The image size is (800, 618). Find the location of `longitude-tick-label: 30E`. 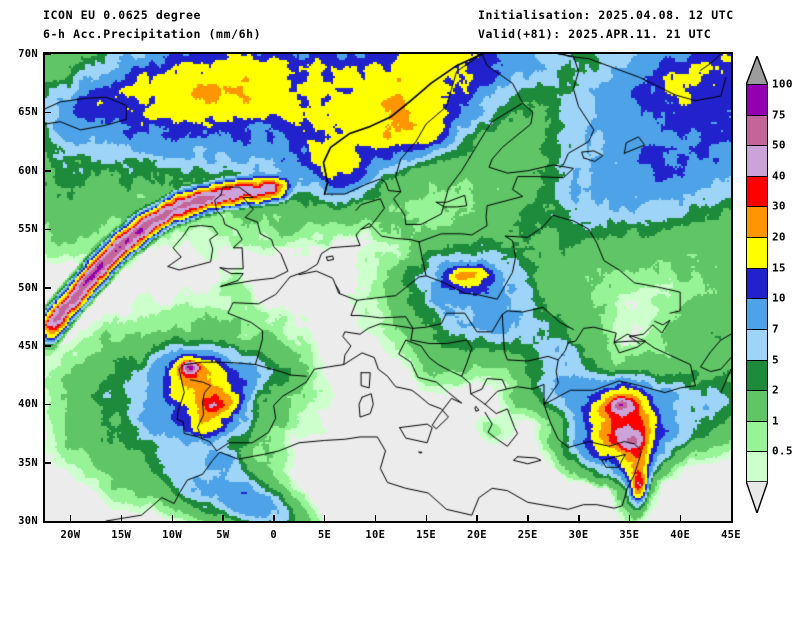

longitude-tick-label: 30E is located at coordinates (578, 535).